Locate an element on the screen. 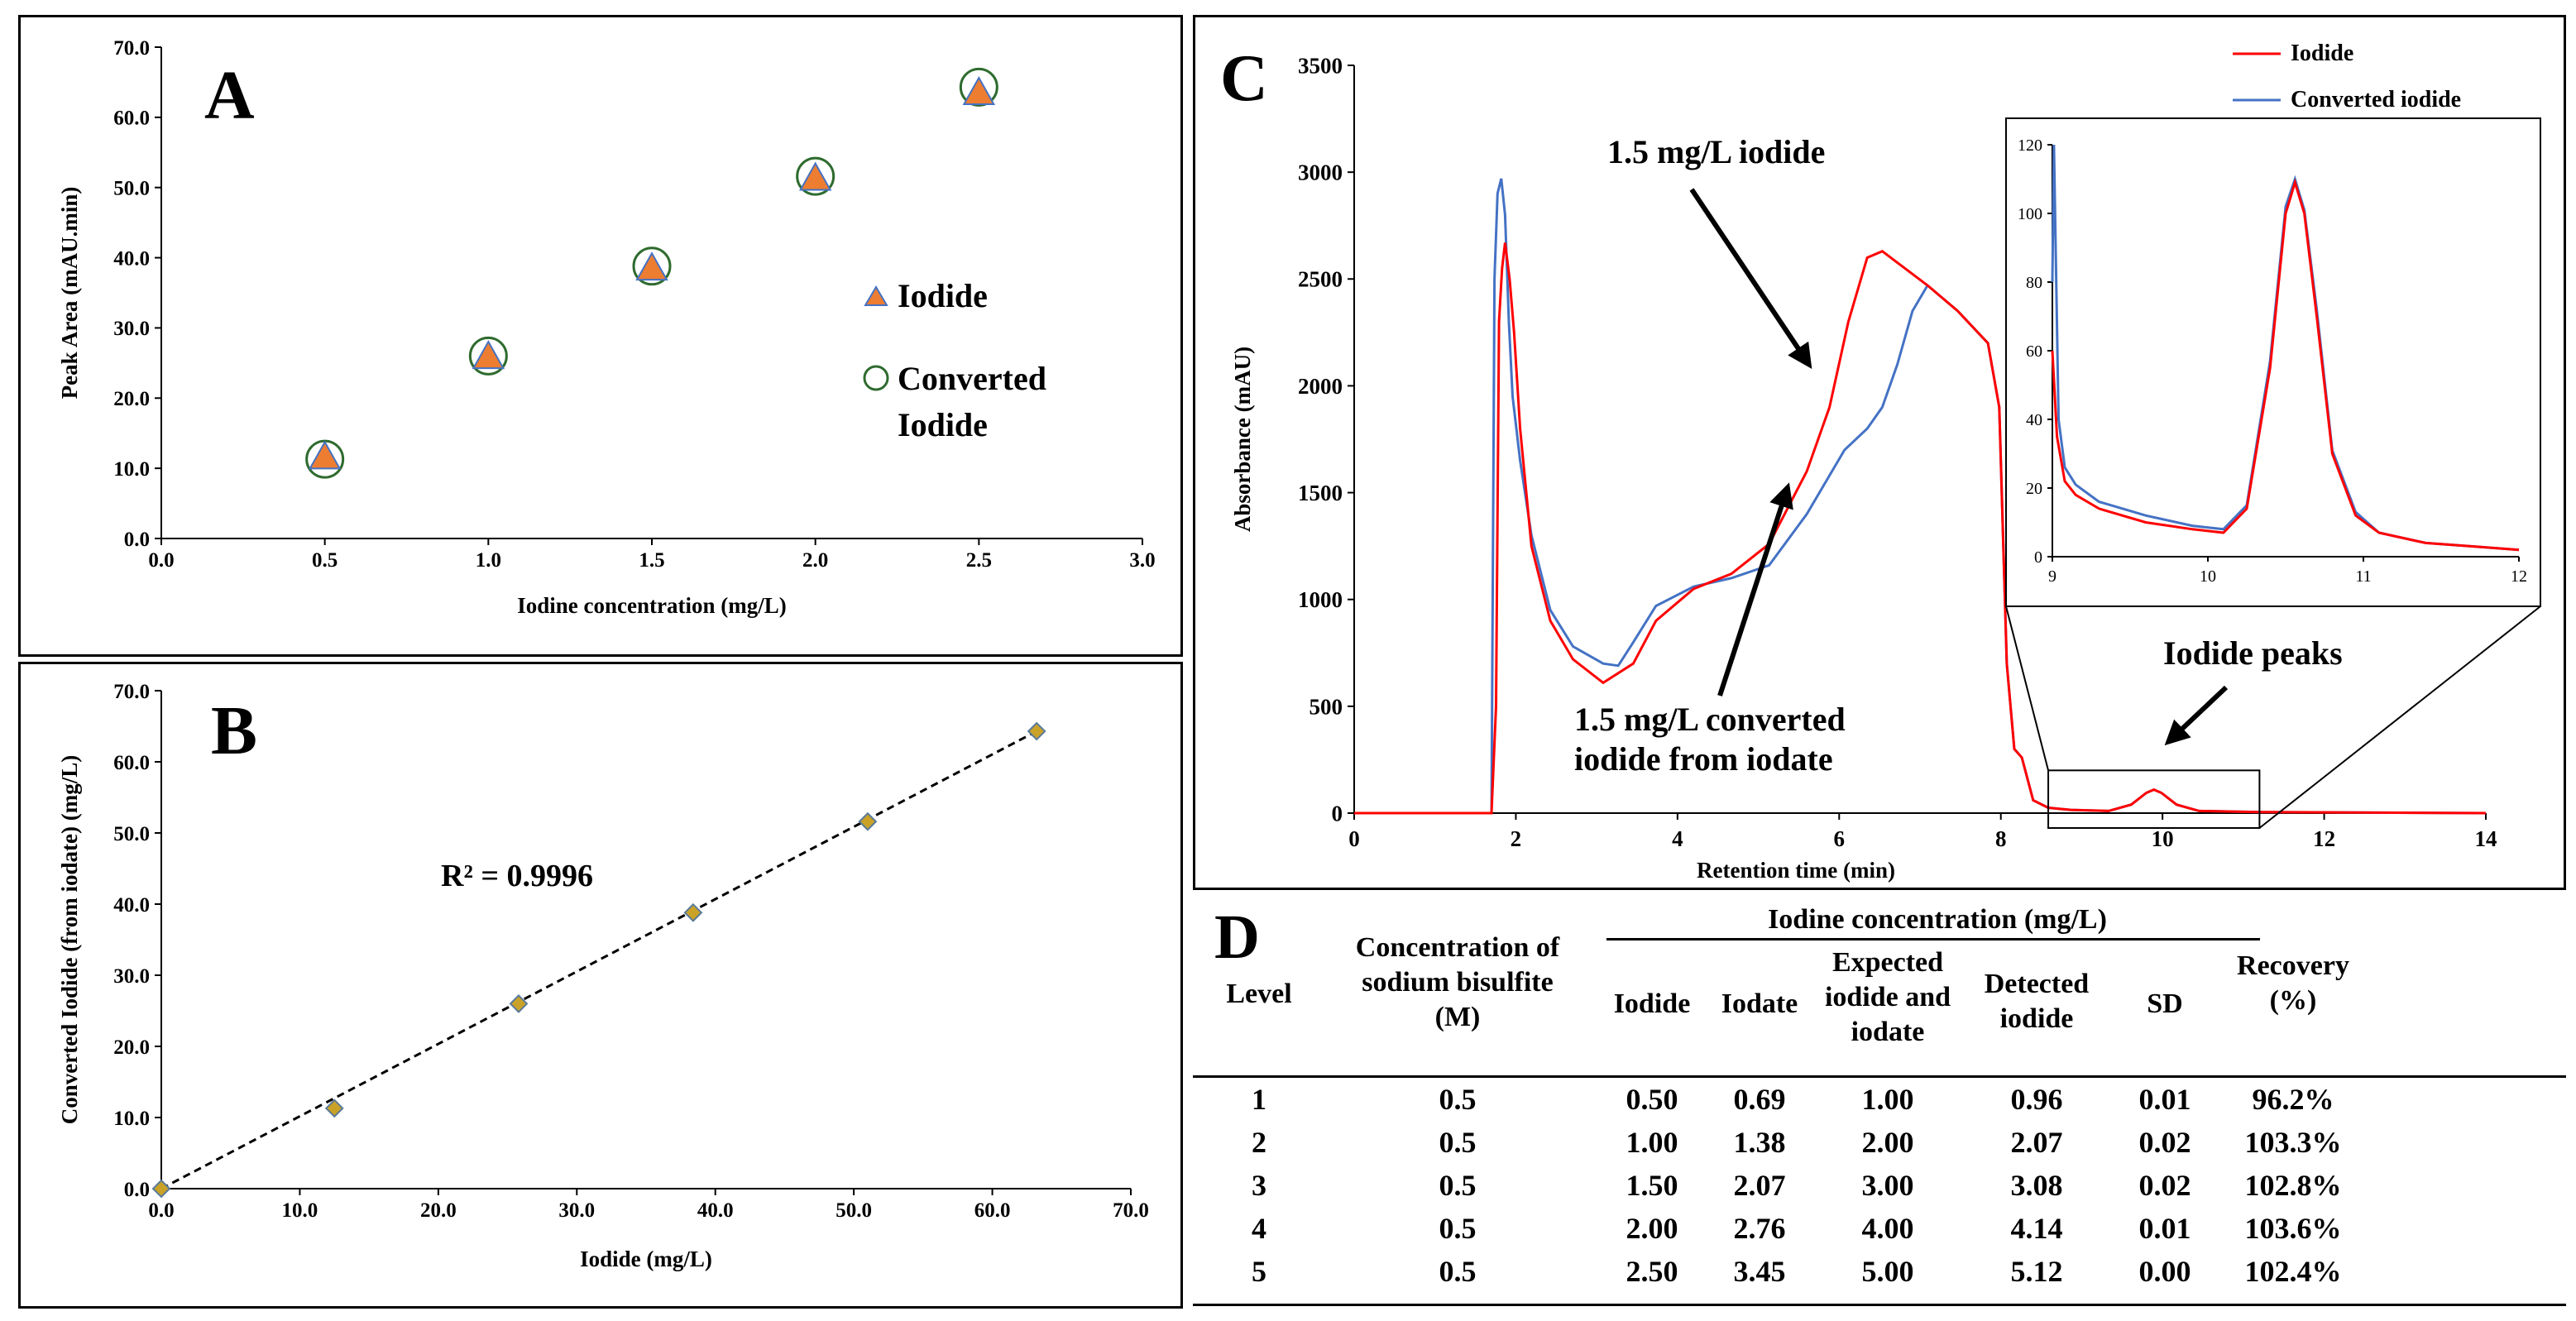 This screenshot has height=1321, width=2576. table-cell: 103.3% is located at coordinates (2293, 1142).